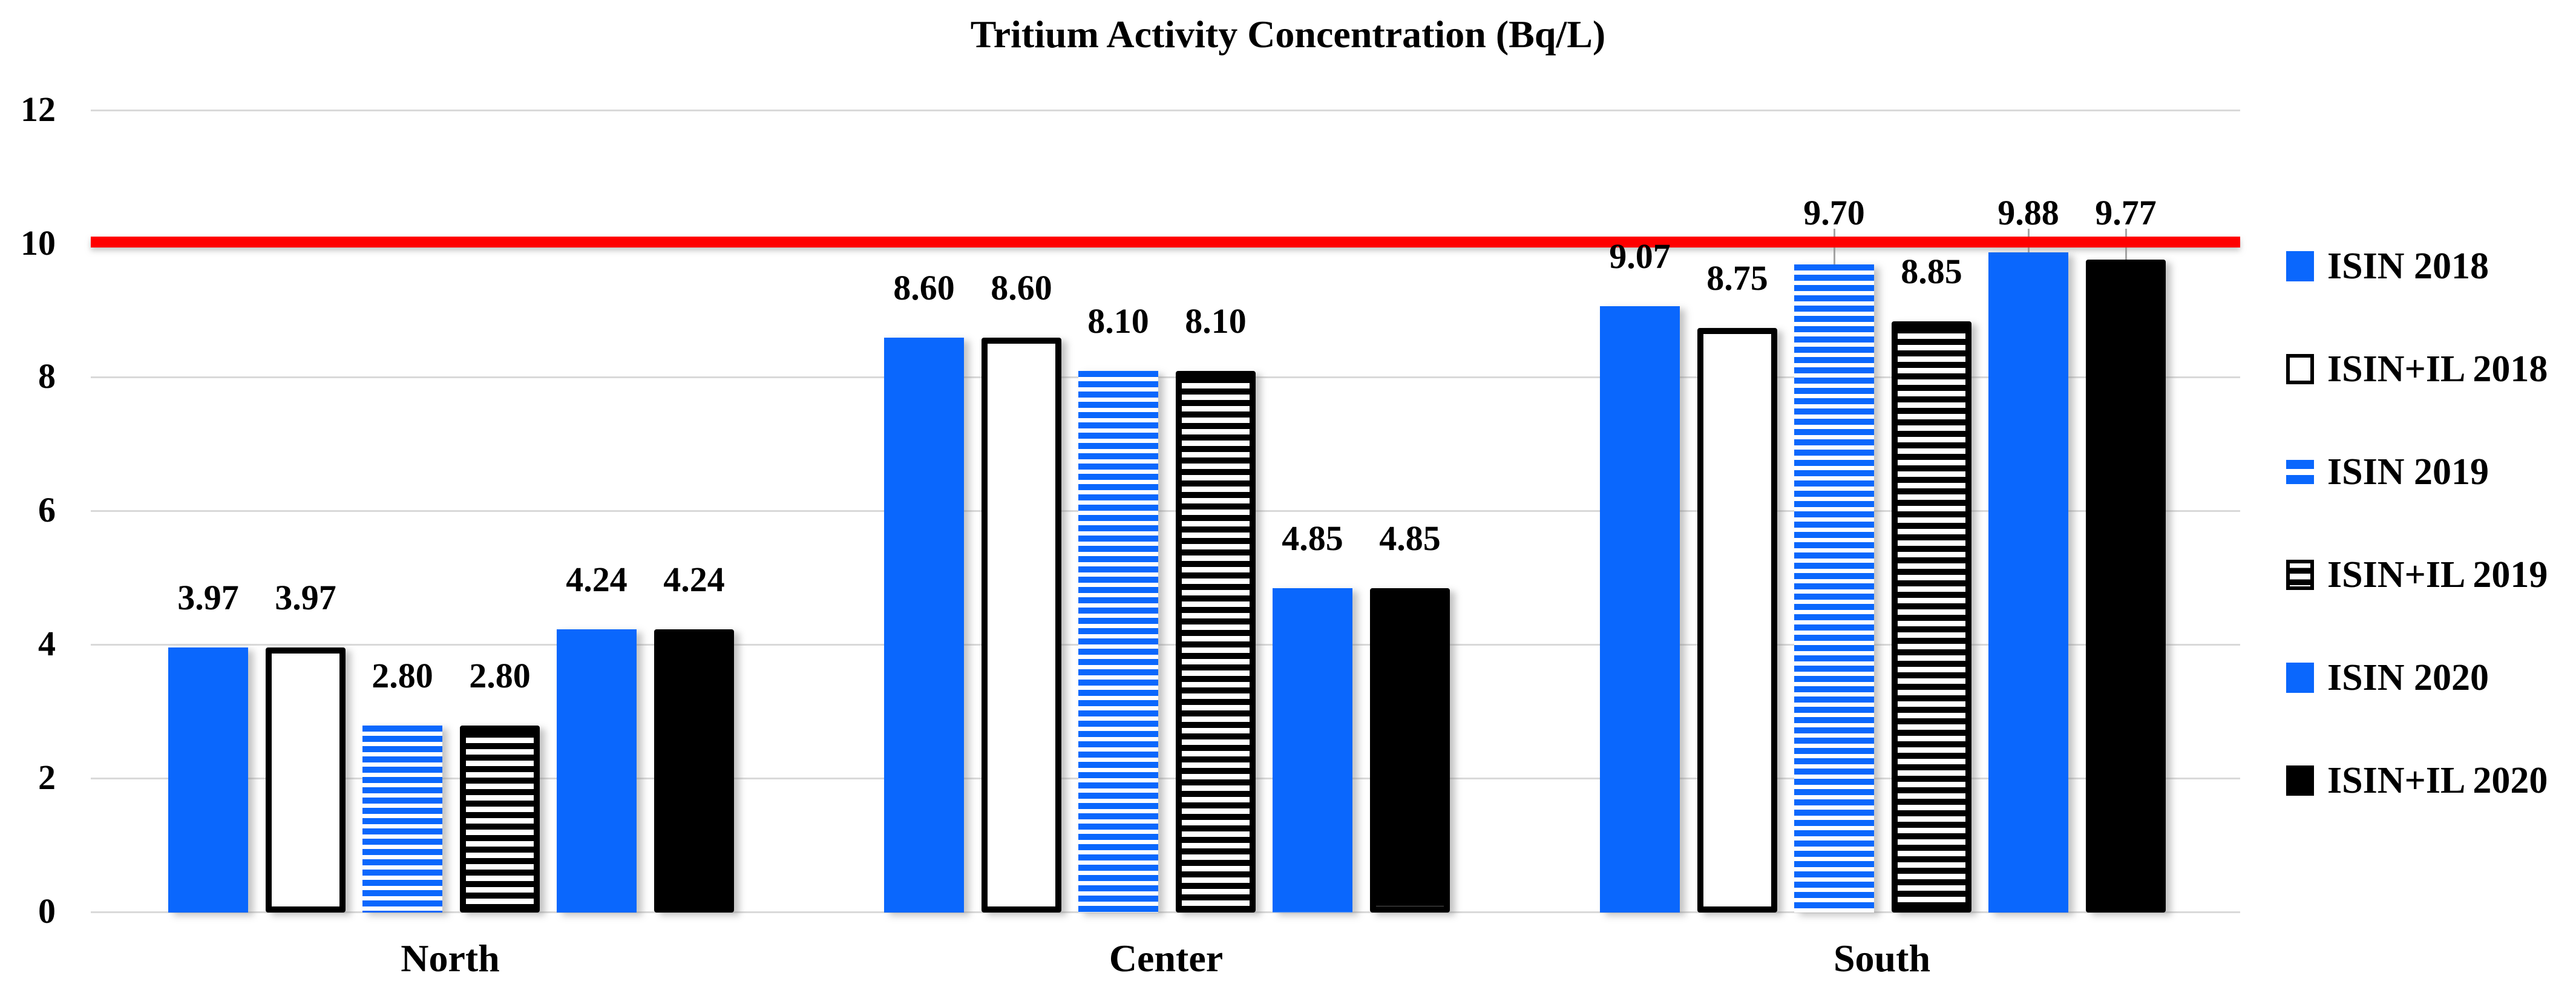 This screenshot has height=993, width=2576. I want to click on y-axis-tick-12: 12, so click(38, 109).